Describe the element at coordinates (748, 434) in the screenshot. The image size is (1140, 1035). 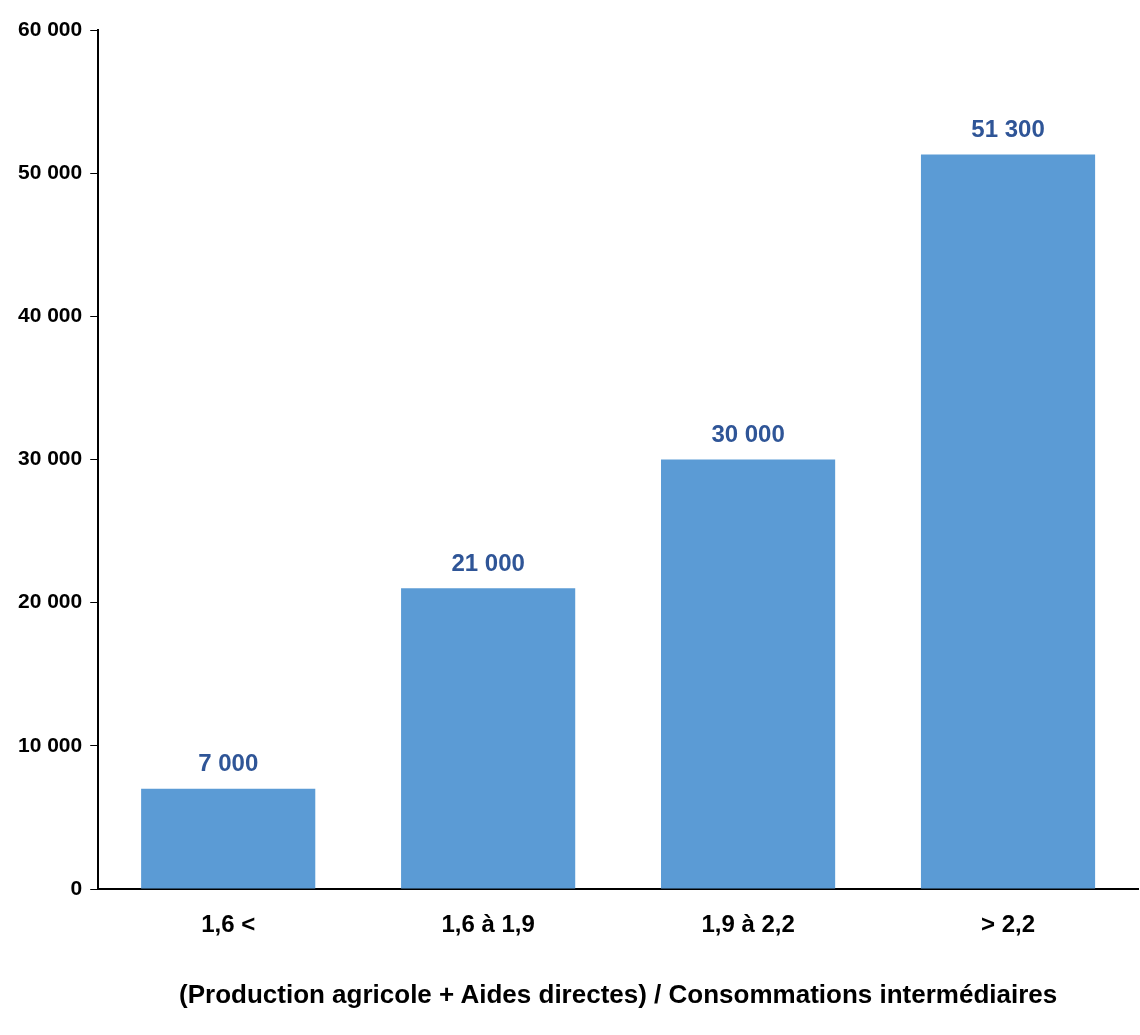
I see `data-label: 30 000` at that location.